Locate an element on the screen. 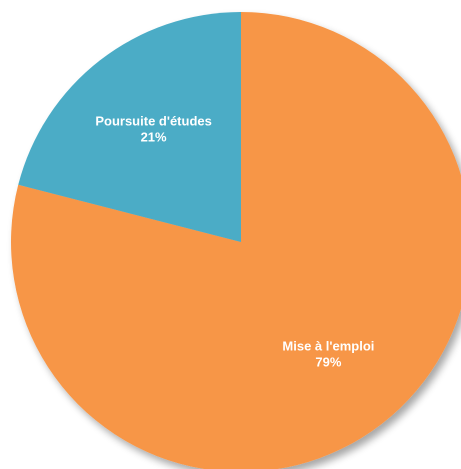 Image resolution: width=461 pixels, height=469 pixels. slice-category-label: Poursuite d'études is located at coordinates (153, 120).